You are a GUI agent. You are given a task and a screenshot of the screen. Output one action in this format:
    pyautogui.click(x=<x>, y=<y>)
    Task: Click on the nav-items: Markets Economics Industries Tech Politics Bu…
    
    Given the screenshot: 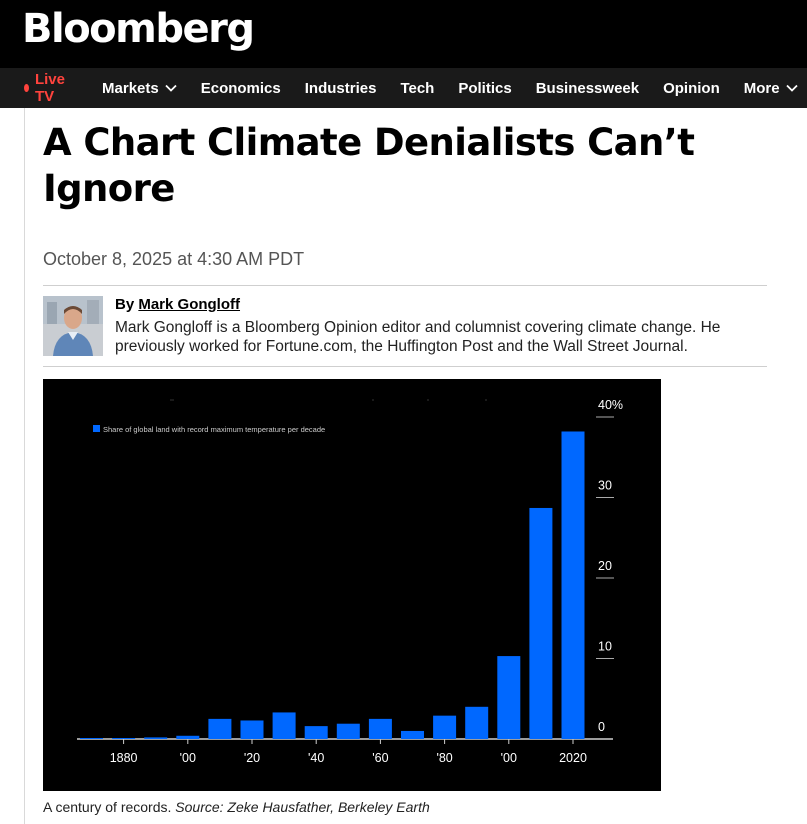 What is the action you would take?
    pyautogui.click(x=454, y=88)
    